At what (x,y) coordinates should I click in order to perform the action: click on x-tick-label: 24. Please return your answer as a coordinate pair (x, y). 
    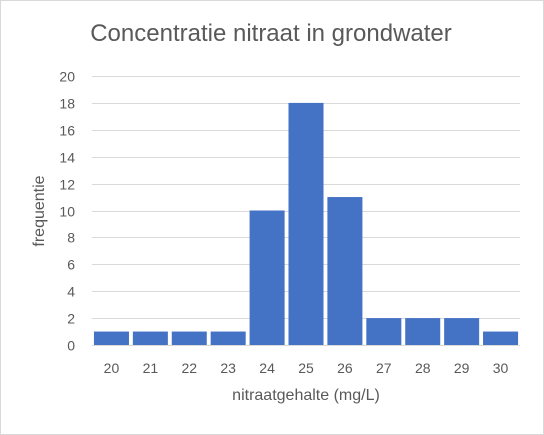
    Looking at the image, I should click on (267, 368).